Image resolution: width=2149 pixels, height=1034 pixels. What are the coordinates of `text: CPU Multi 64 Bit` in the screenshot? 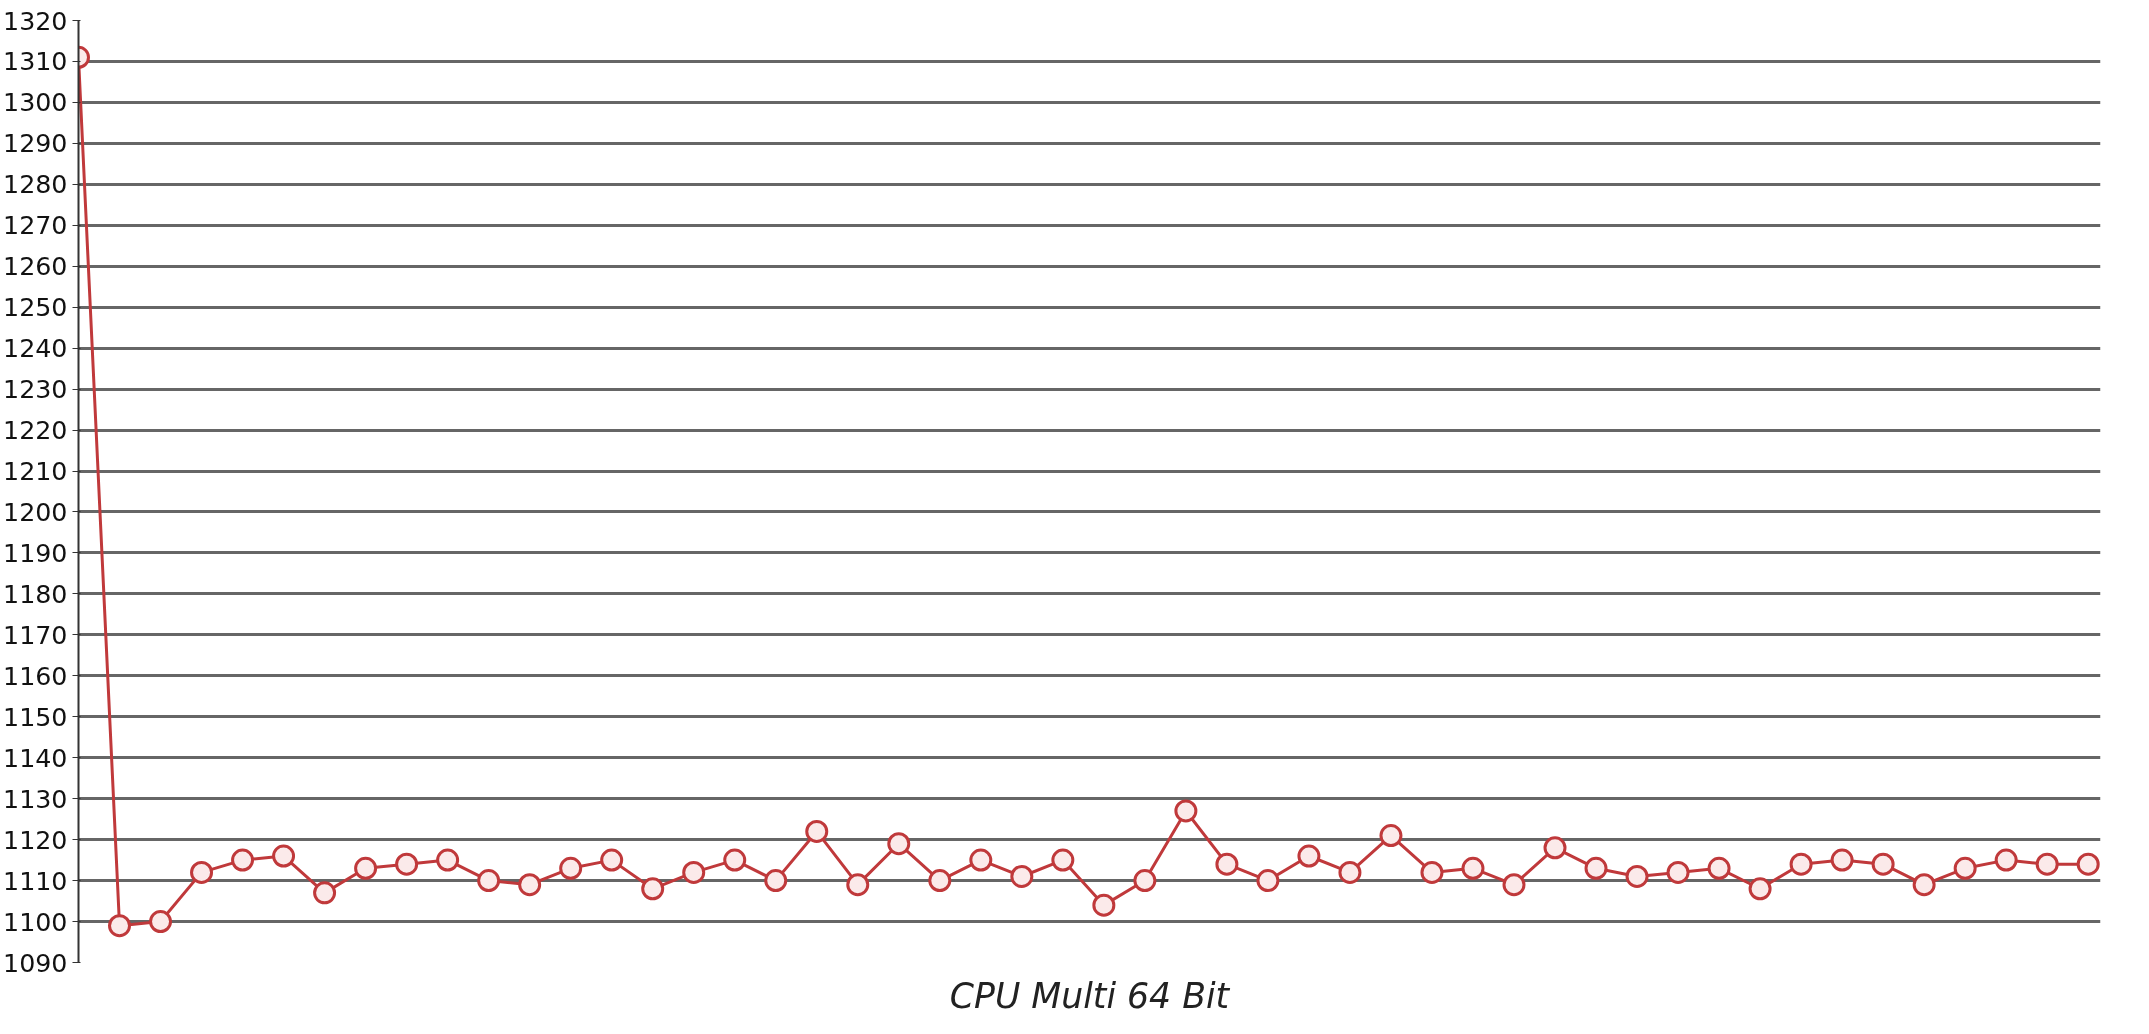 It's located at (1090, 995).